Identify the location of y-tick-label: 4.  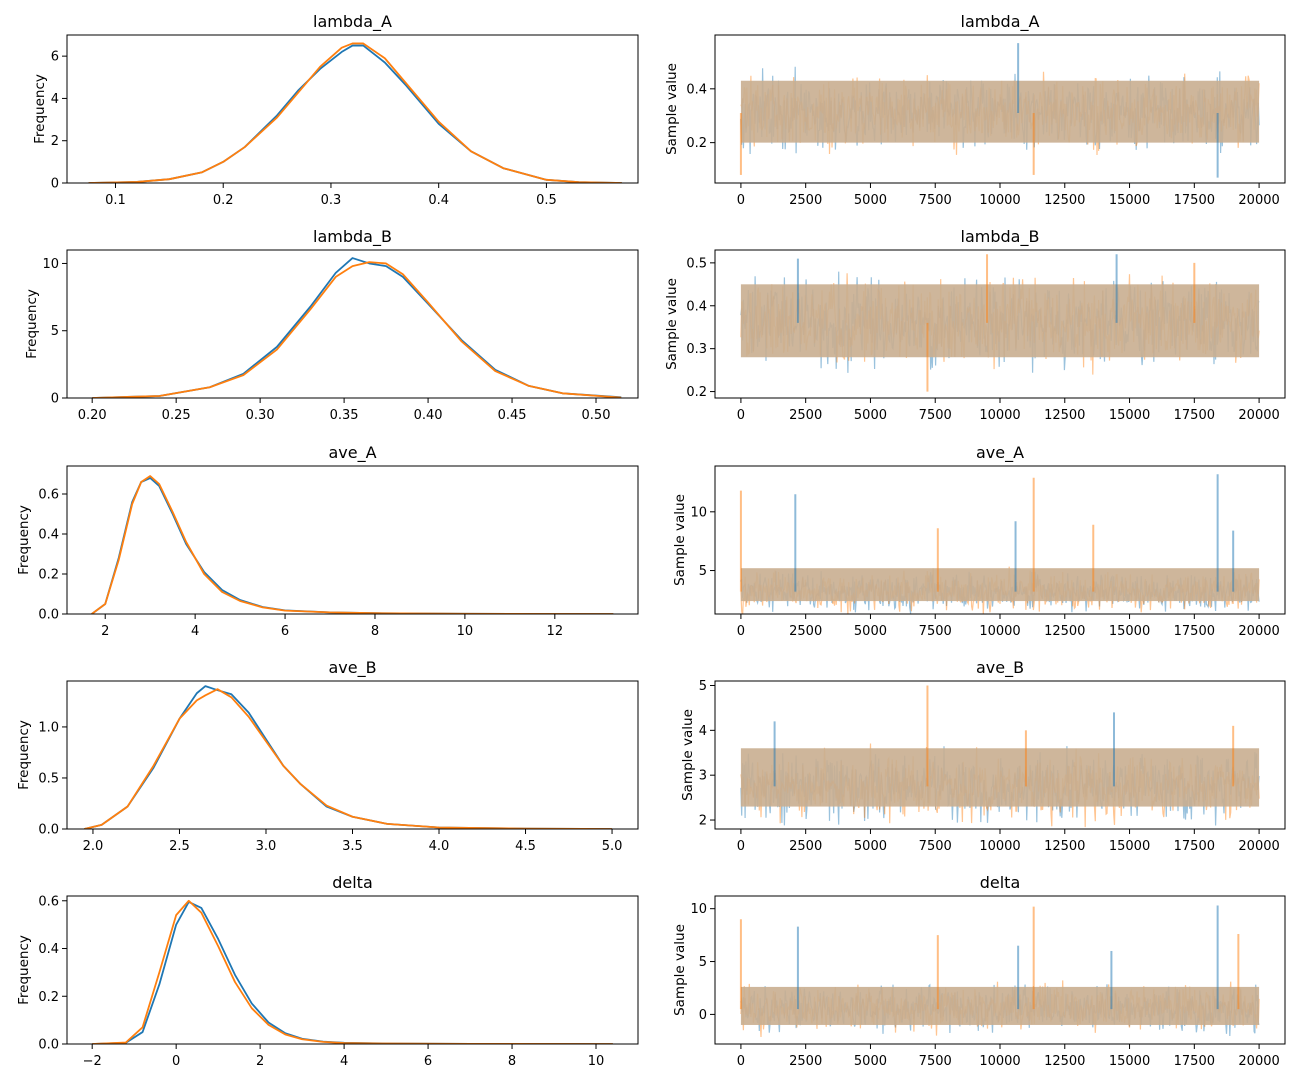
(703, 731).